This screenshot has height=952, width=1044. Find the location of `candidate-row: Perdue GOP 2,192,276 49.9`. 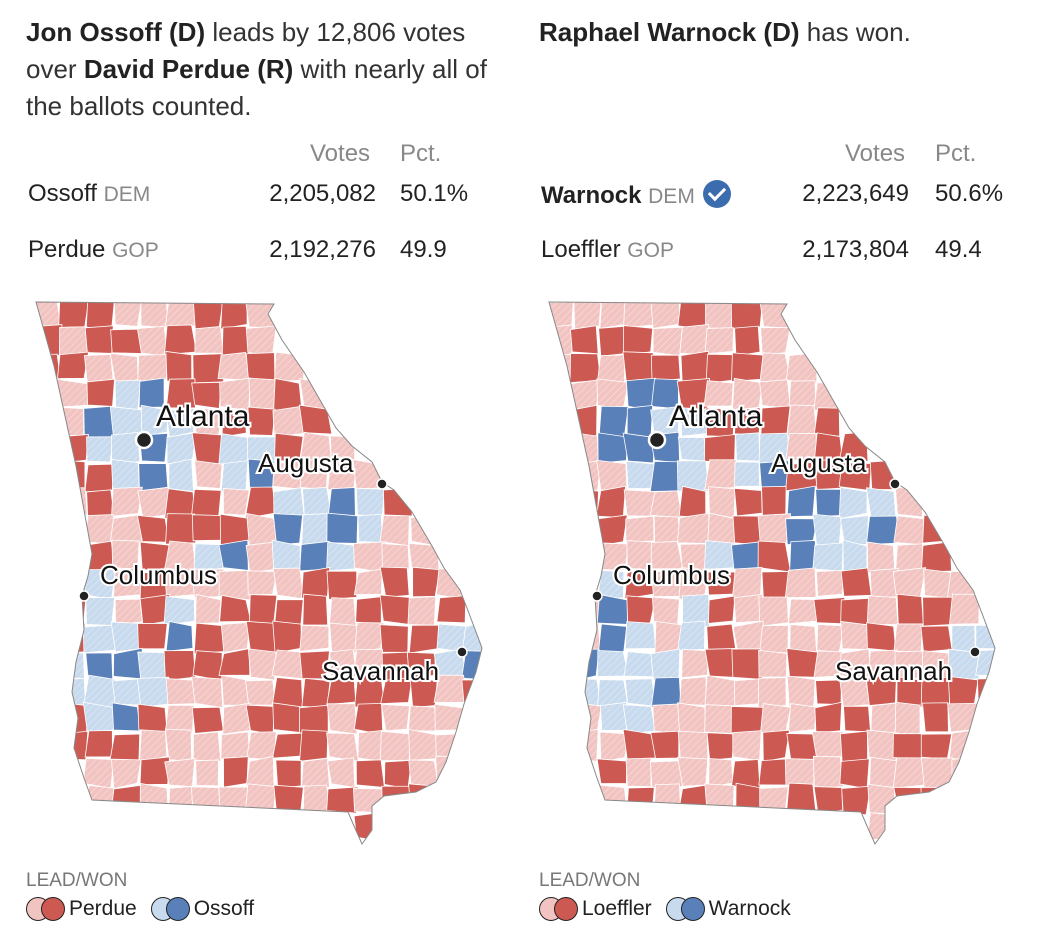

candidate-row: Perdue GOP 2,192,276 49.9 is located at coordinates (271, 256).